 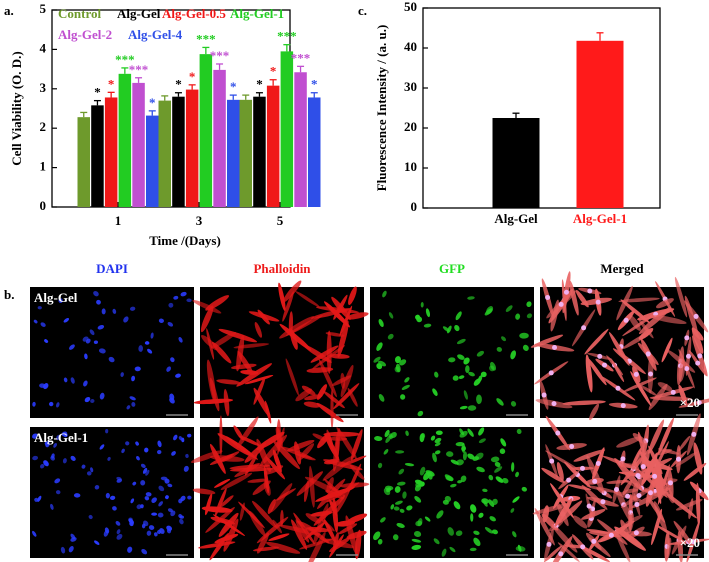 I want to click on significance-mark: ***, so click(x=139, y=69).